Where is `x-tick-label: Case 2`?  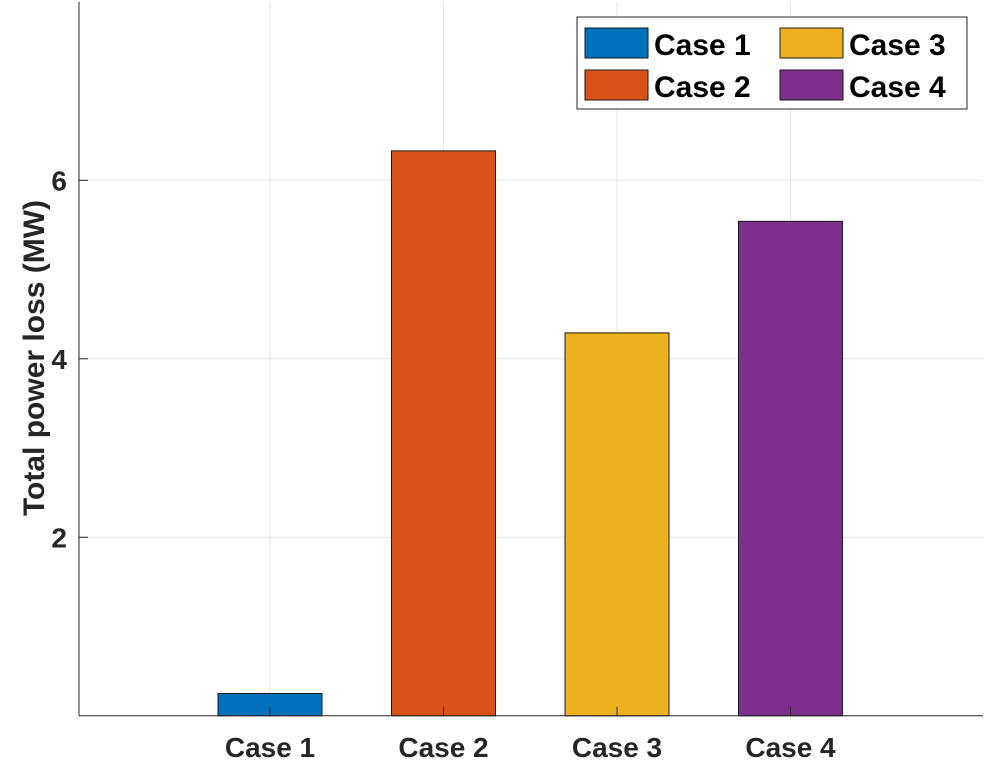
x-tick-label: Case 2 is located at coordinates (443, 747).